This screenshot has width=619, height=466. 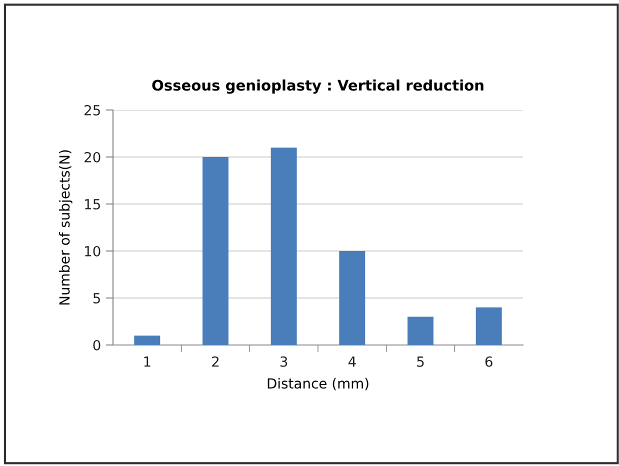 I want to click on chart-title: Osseous genioplasty : Vertical reduction, so click(x=318, y=86).